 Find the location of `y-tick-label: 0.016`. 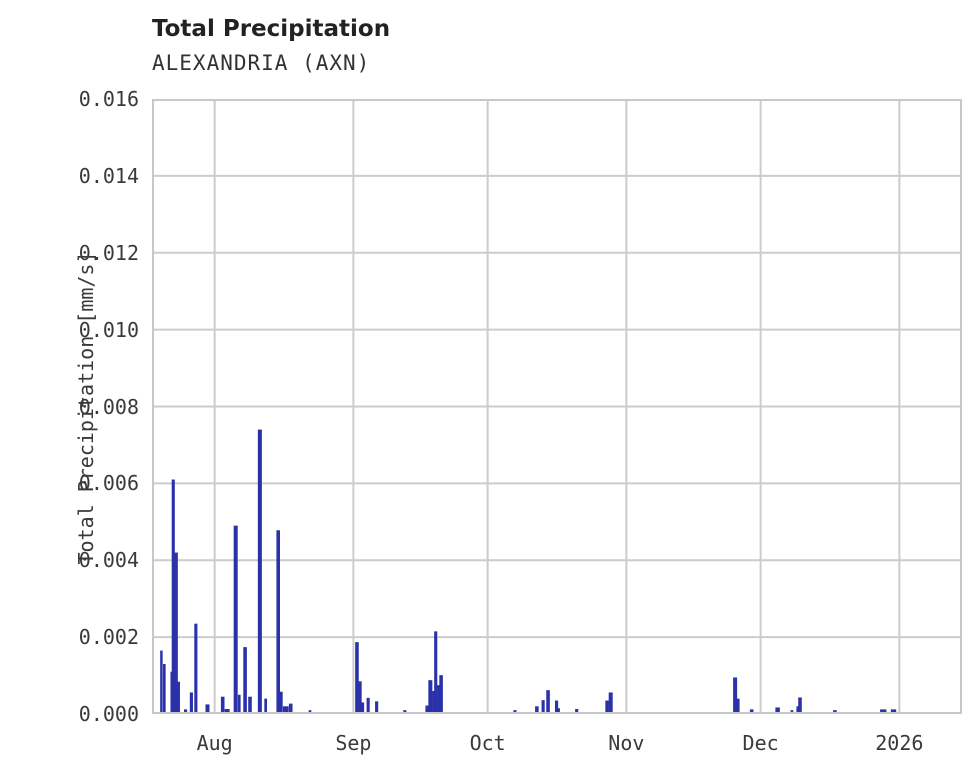

y-tick-label: 0.016 is located at coordinates (108, 99).